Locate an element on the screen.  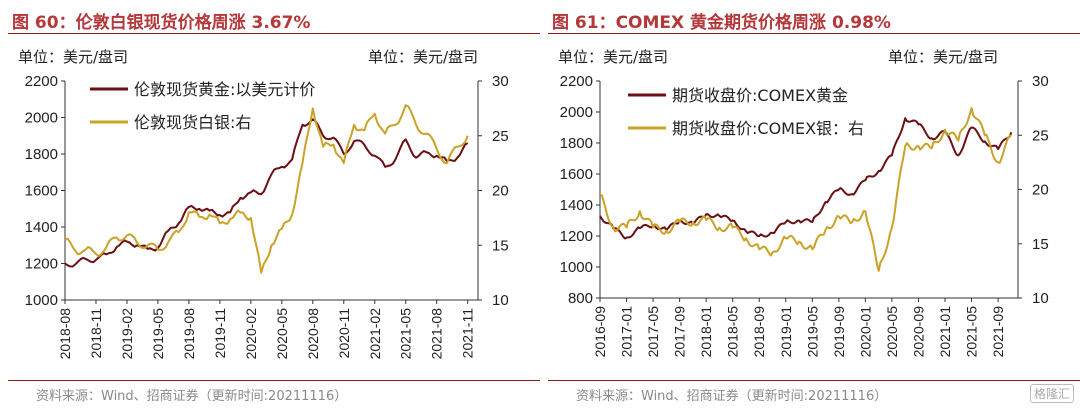
legend-label: 伦敦现货黄金:以美元计价 is located at coordinates (224, 89).